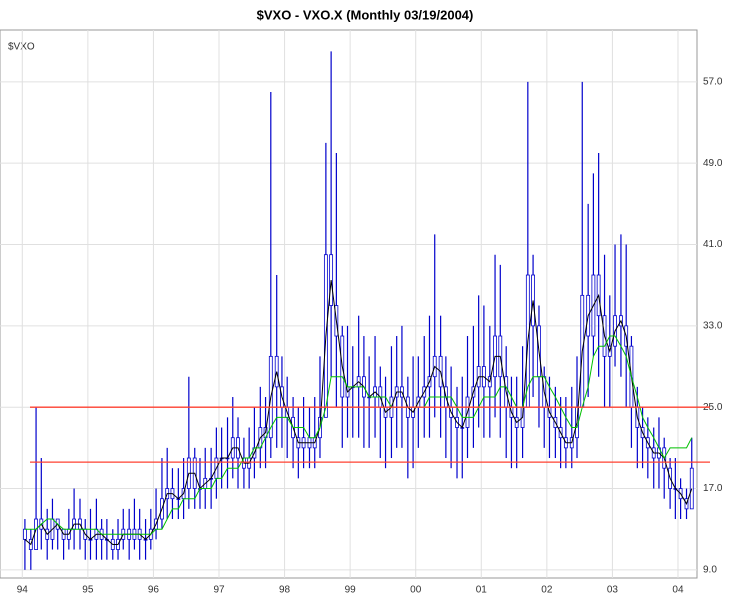 The width and height of the screenshot is (731, 603). Describe the element at coordinates (21, 47) in the screenshot. I see `y-axis-label: $VXO` at that location.